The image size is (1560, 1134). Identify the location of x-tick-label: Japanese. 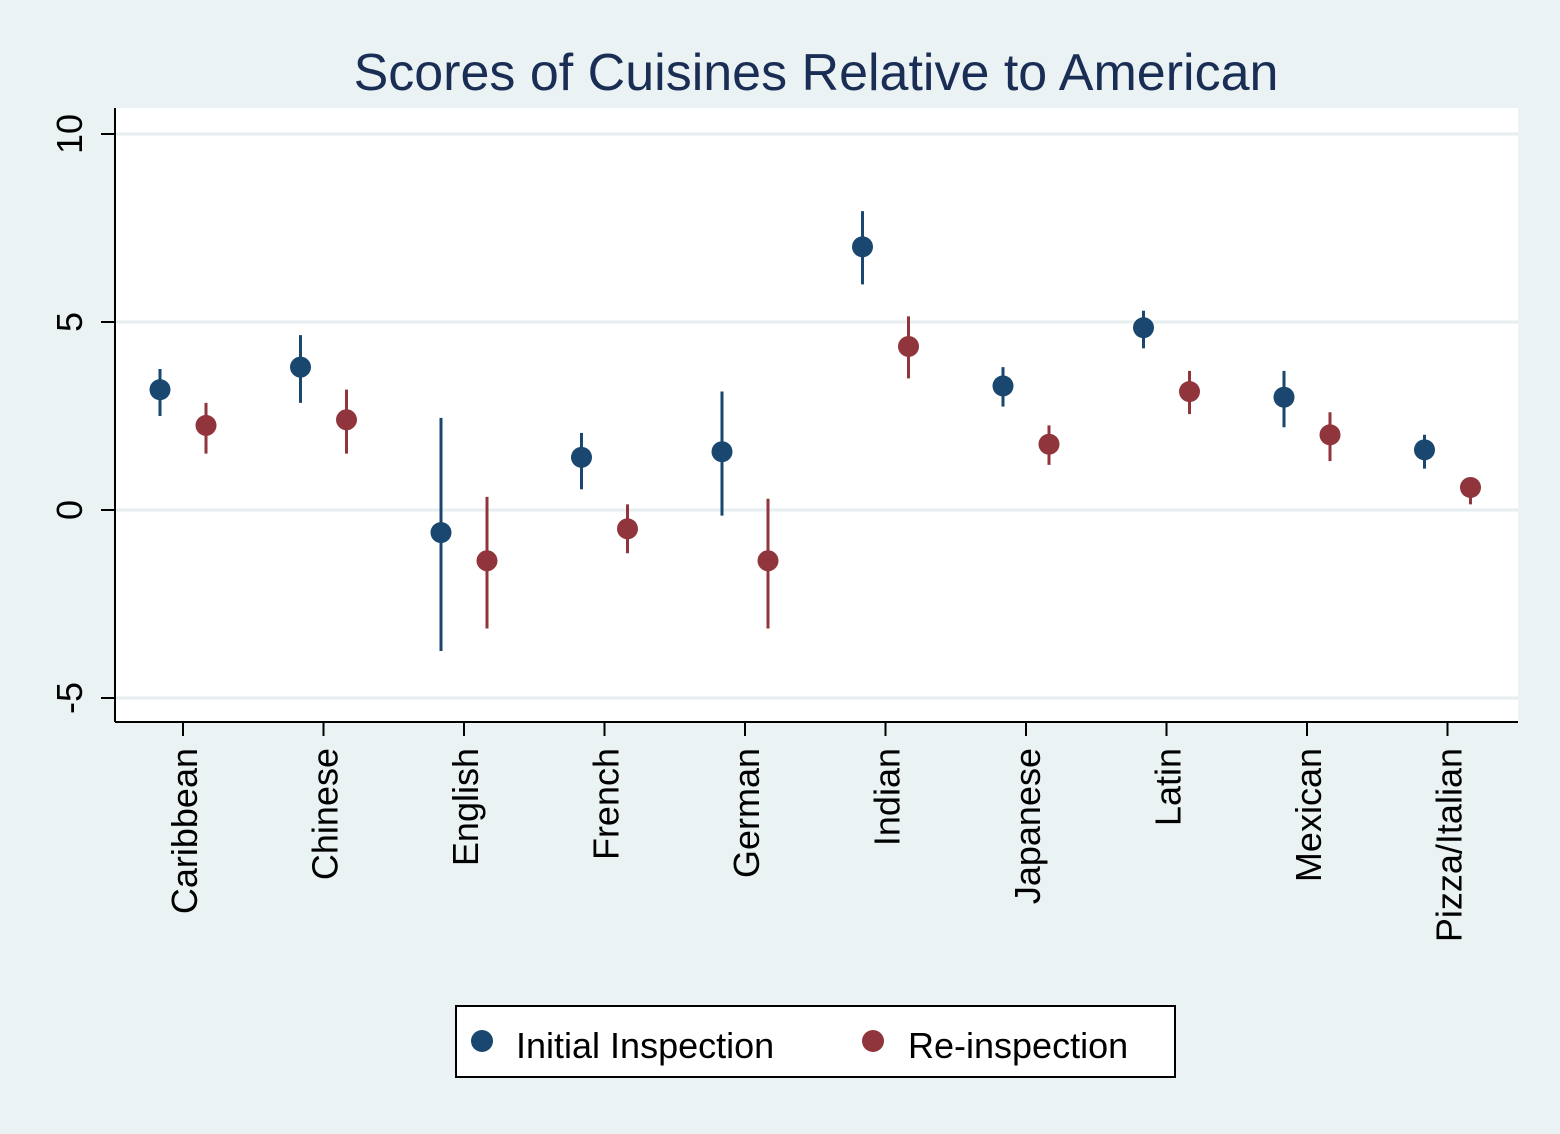
(1027, 826).